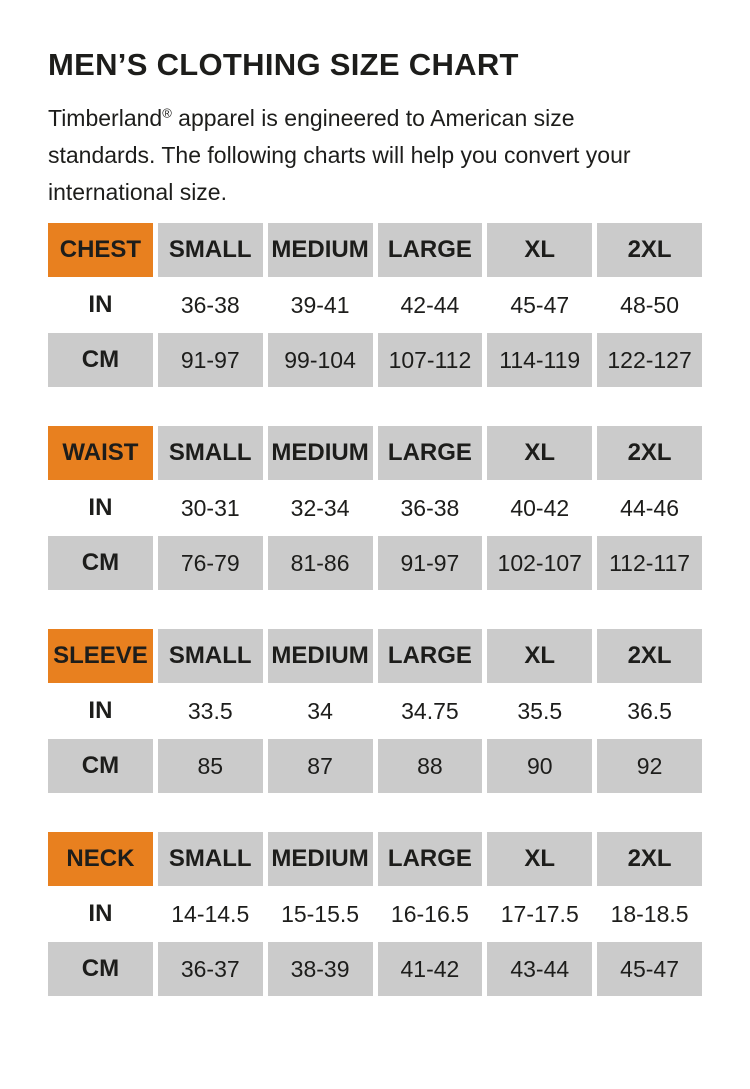  I want to click on size-value: 32-34, so click(320, 507).